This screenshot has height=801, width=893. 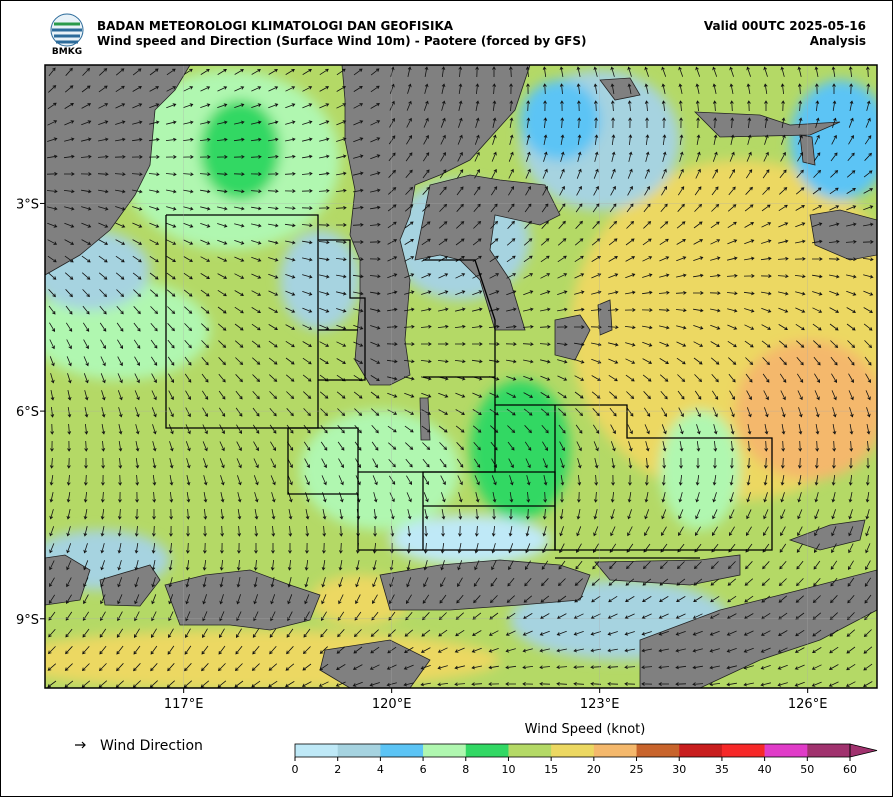 What do you see at coordinates (585, 759) in the screenshot?
I see `colorbar: 0 2 4 6 8 10 15 20 25 30 35 40 50 60` at bounding box center [585, 759].